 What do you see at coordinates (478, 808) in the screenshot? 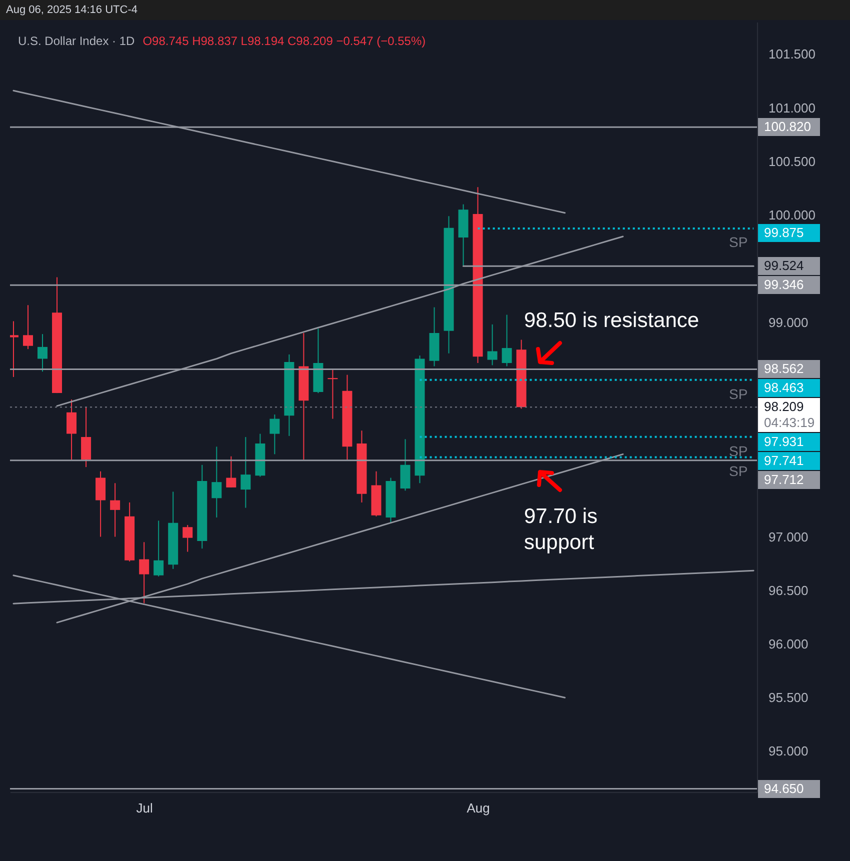
I see `x-tick-label: Aug` at bounding box center [478, 808].